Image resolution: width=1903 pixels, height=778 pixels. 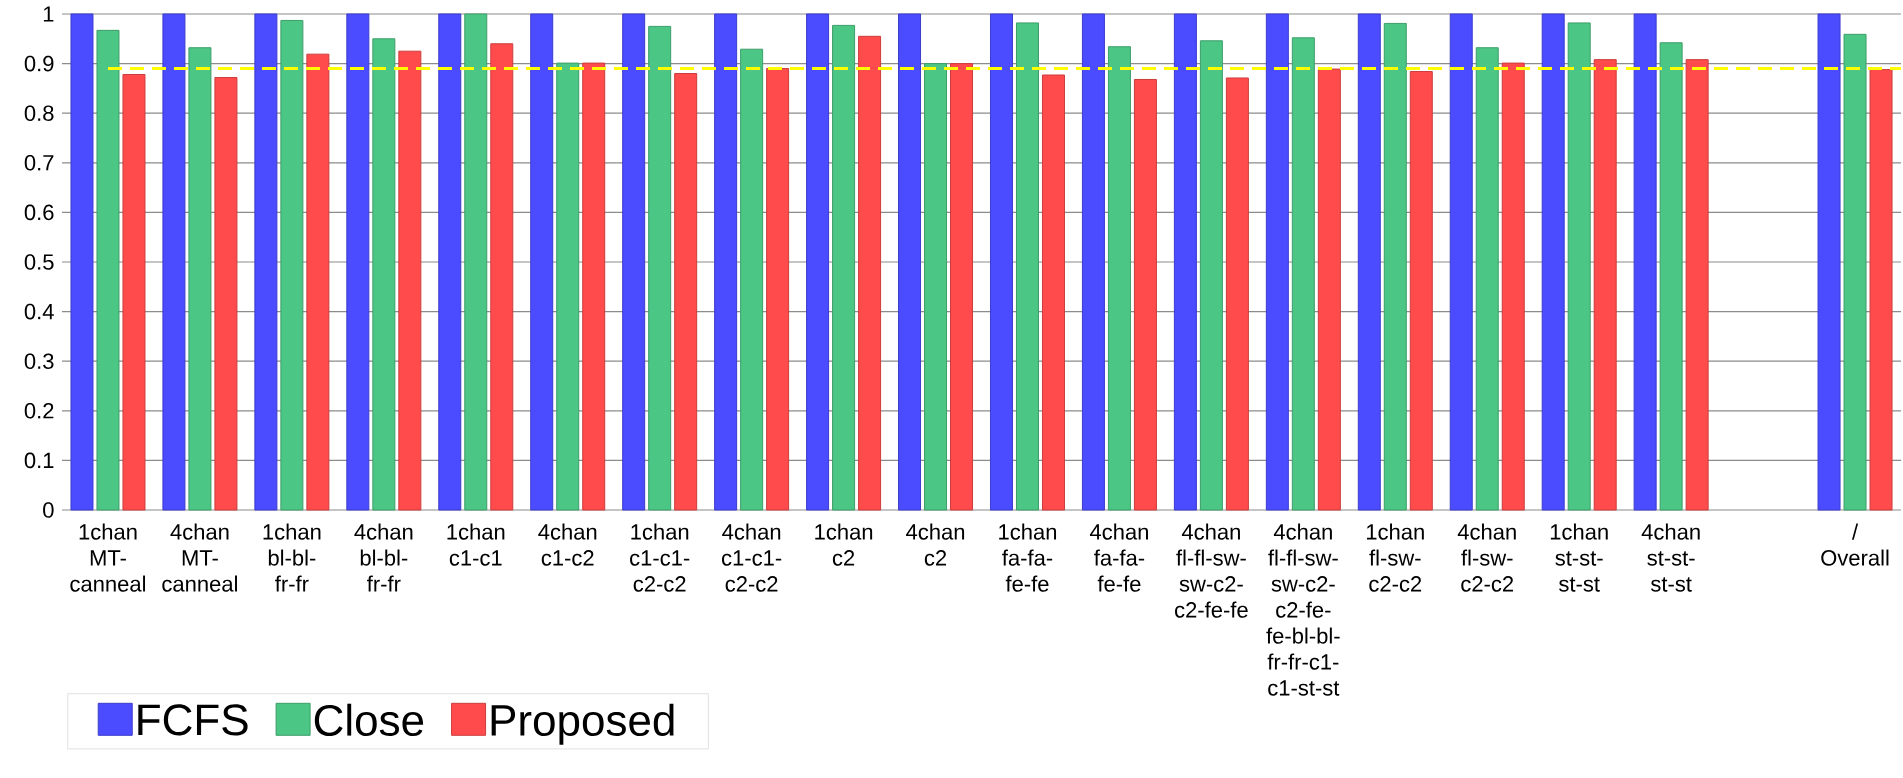 What do you see at coordinates (199, 557) in the screenshot?
I see `x-tick-label: 4chan MT-canneal` at bounding box center [199, 557].